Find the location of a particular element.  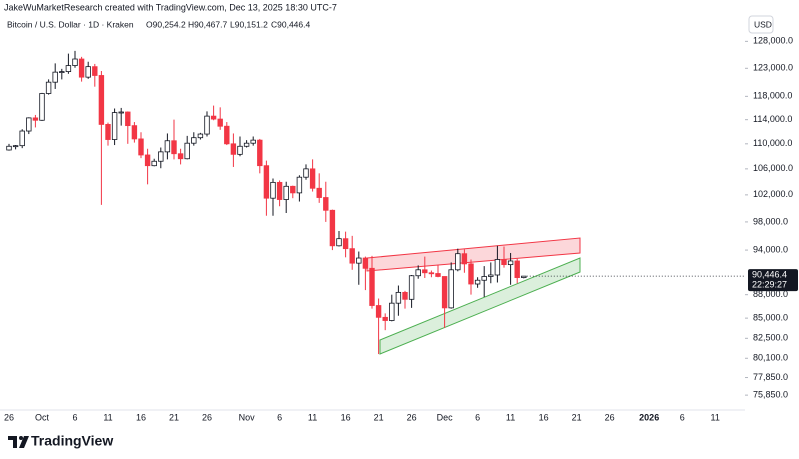

y-tick-label: 102,000.0 is located at coordinates (773, 194).